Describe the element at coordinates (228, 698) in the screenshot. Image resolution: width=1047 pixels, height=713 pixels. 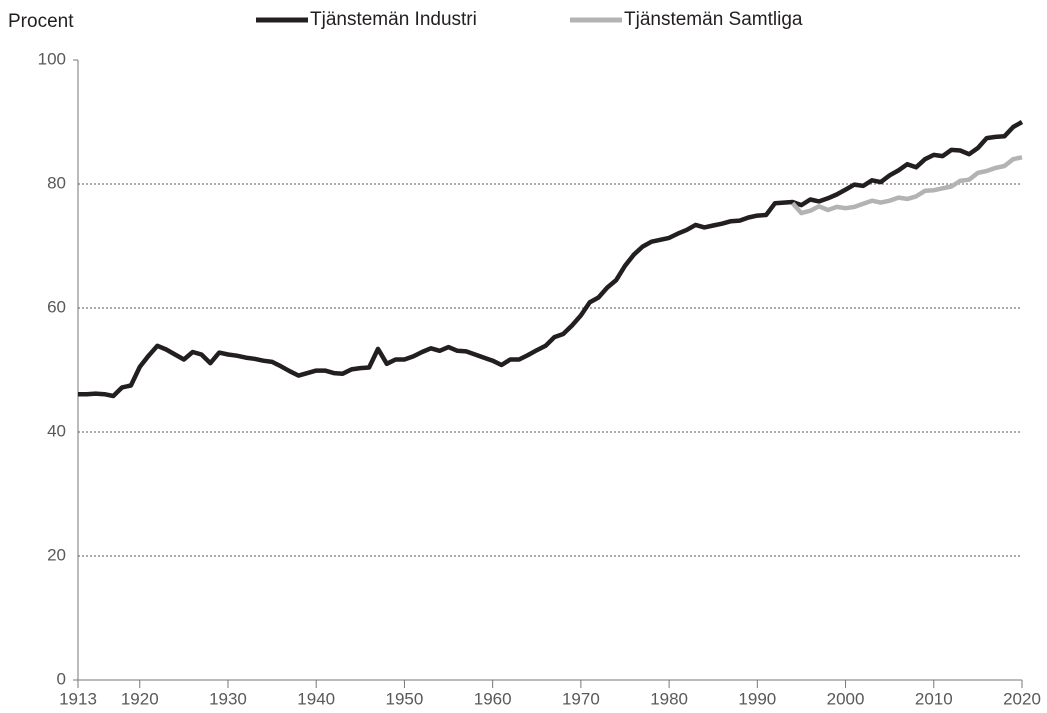
I see `x-tick-label: 1930` at that location.